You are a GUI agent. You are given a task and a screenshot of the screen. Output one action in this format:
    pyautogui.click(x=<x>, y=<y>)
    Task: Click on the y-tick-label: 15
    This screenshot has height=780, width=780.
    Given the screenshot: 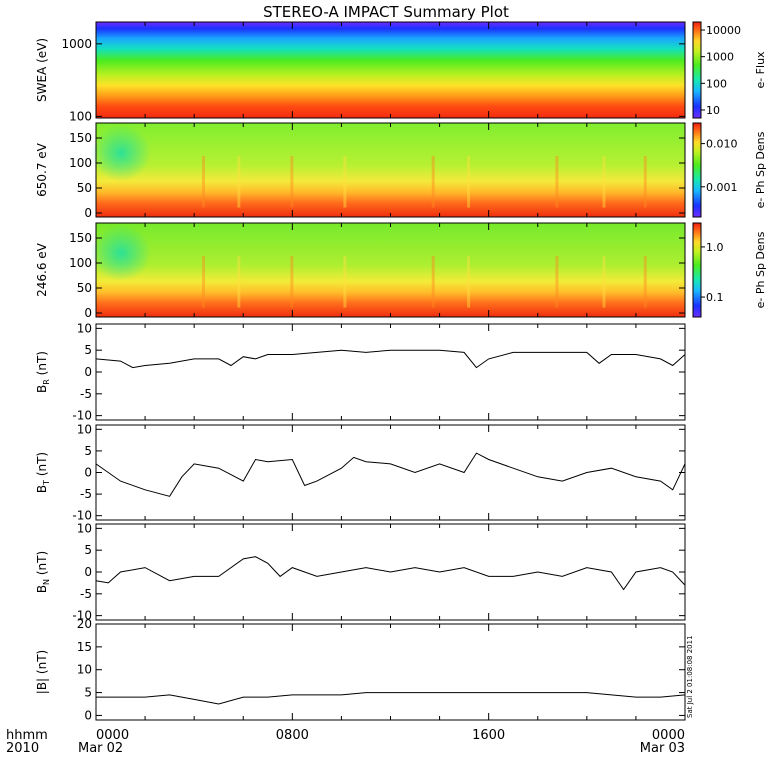 What is the action you would take?
    pyautogui.click(x=84, y=647)
    